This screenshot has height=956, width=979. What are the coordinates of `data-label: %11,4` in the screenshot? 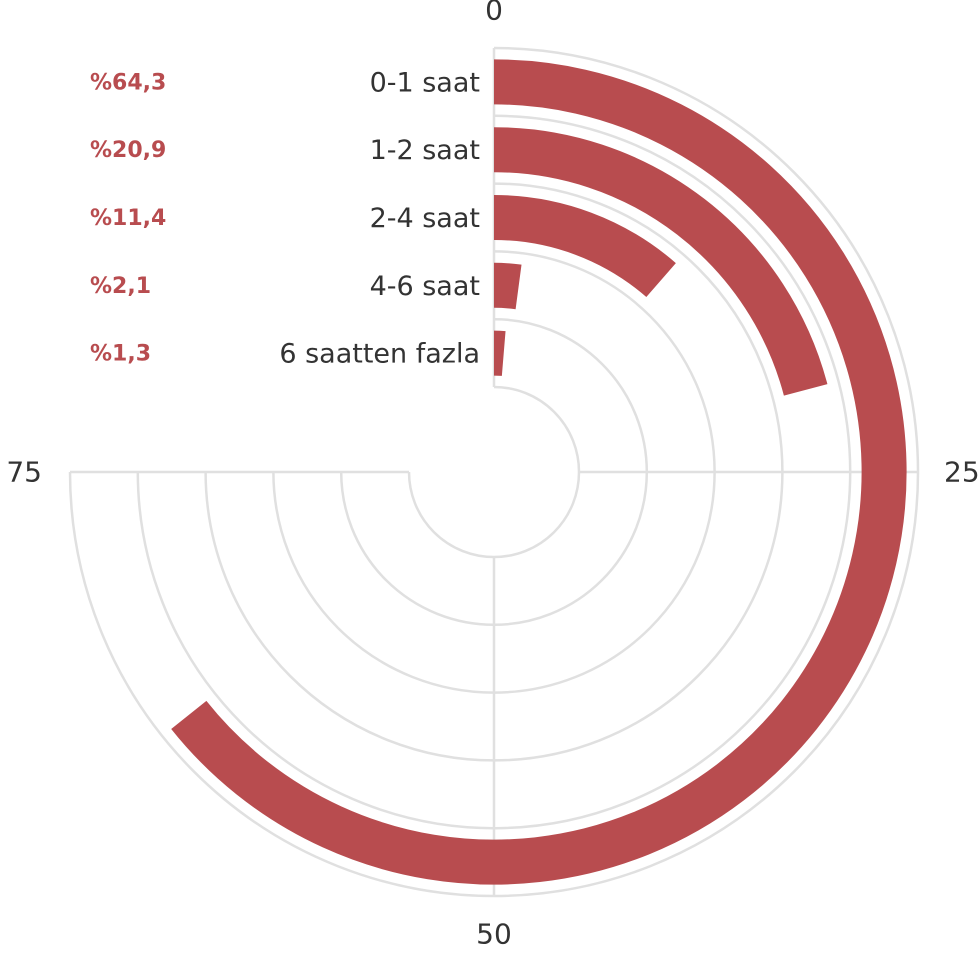 It's located at (128, 218).